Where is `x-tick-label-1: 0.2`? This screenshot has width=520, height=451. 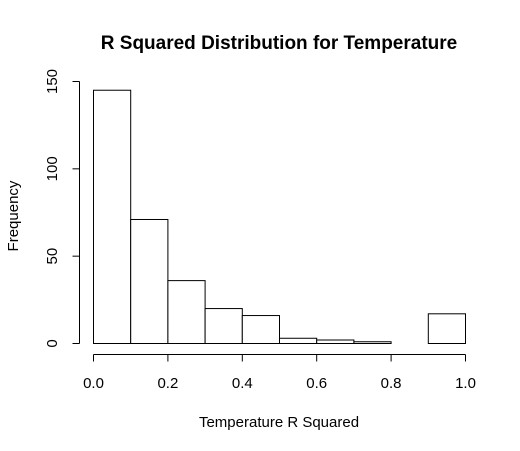 x-tick-label-1: 0.2 is located at coordinates (167, 383).